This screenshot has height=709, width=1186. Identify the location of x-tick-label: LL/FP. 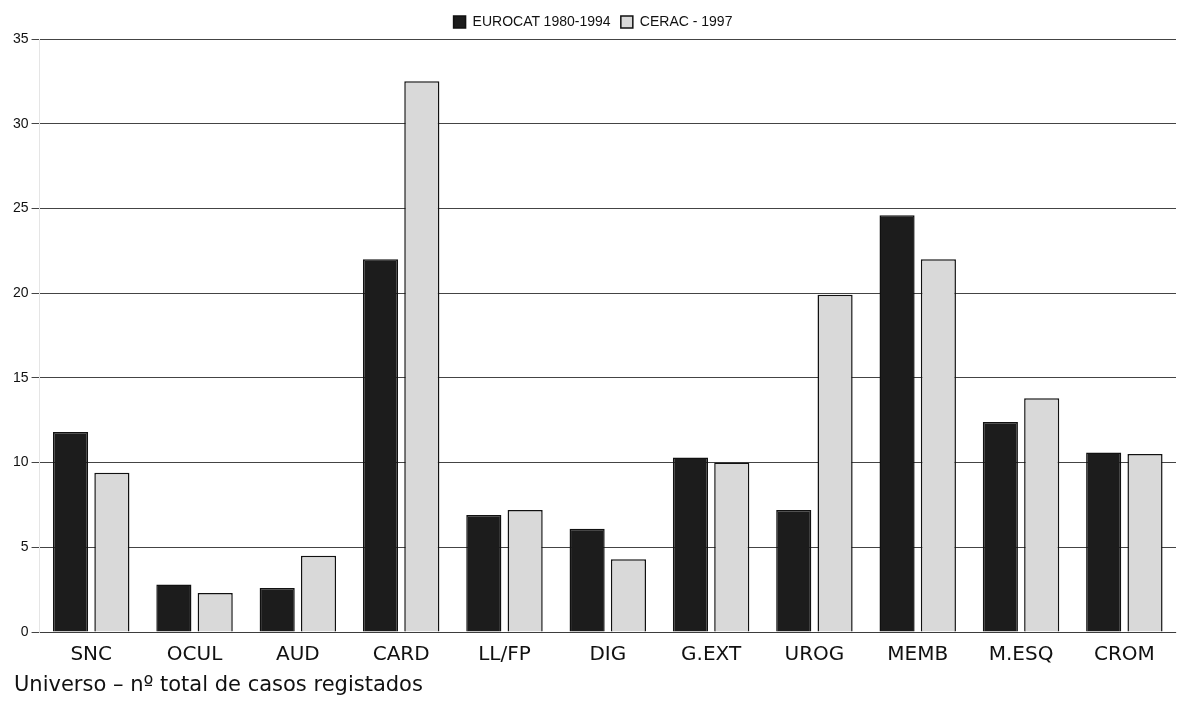
(504, 653).